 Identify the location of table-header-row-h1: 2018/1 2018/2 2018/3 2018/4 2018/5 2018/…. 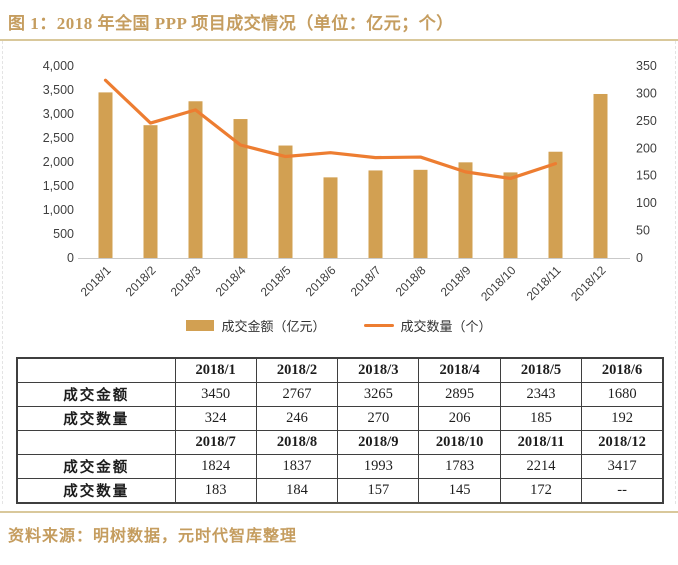
(340, 370).